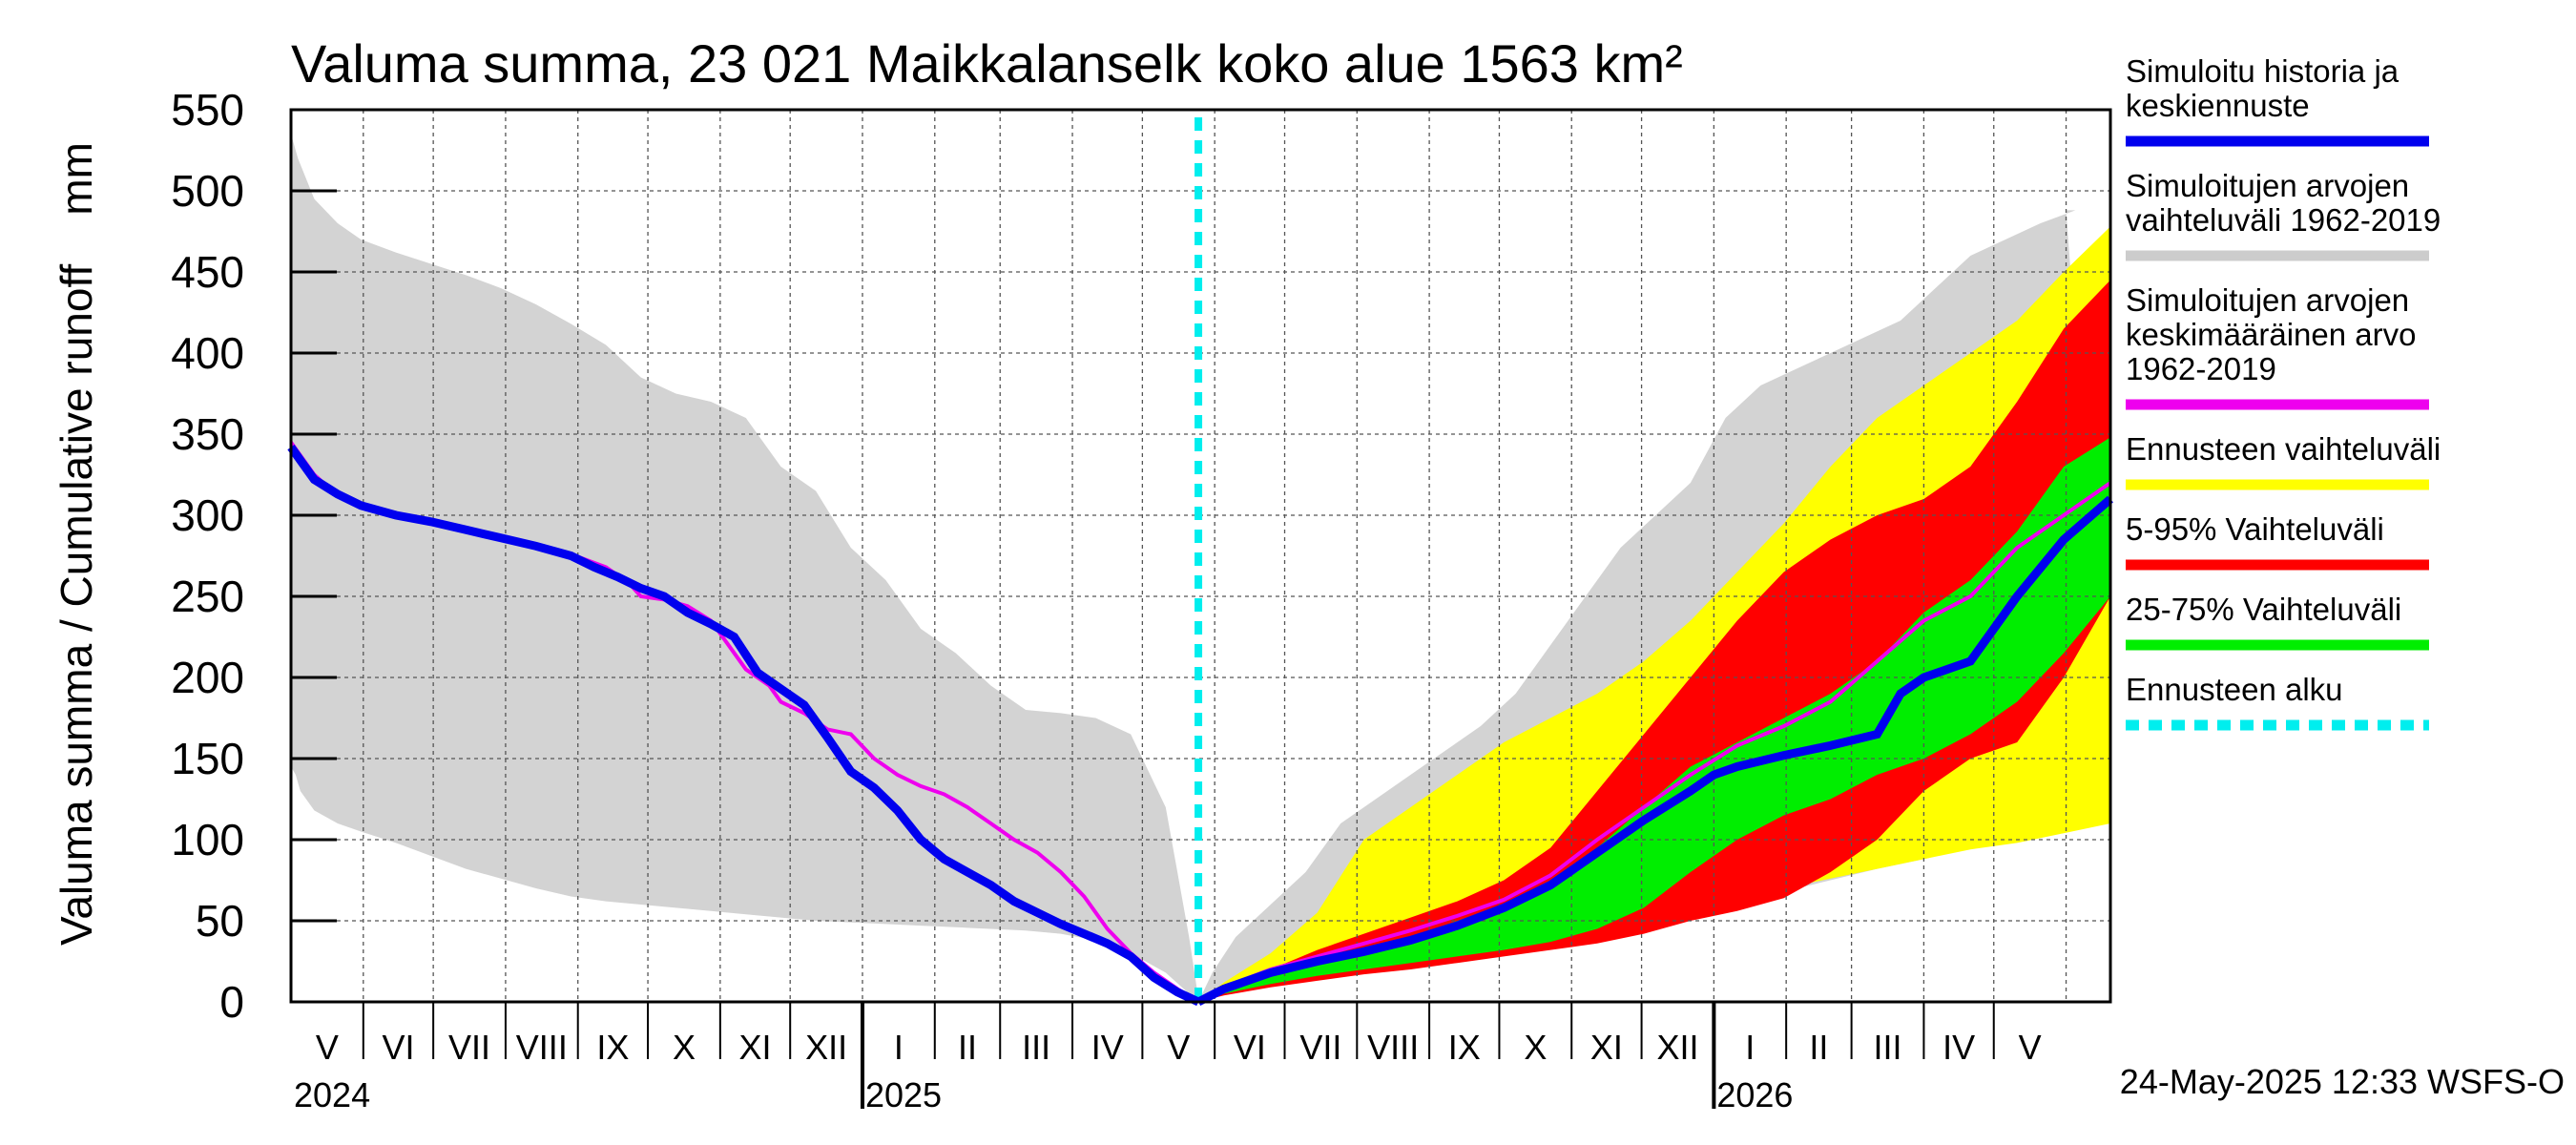 This screenshot has width=2576, height=1145. What do you see at coordinates (2255, 529) in the screenshot?
I see `legend-text: 5-95% Vaihteluväli` at bounding box center [2255, 529].